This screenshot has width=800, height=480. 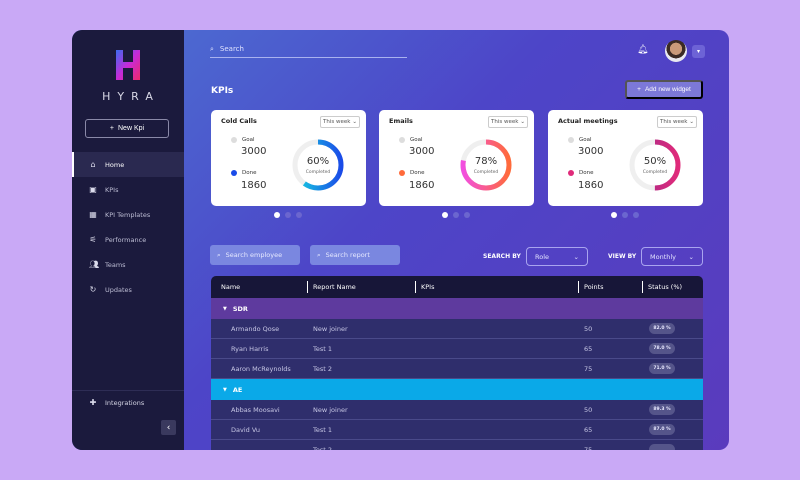 What do you see at coordinates (662, 409) in the screenshot?
I see `status-badge: 89.3 %` at bounding box center [662, 409].